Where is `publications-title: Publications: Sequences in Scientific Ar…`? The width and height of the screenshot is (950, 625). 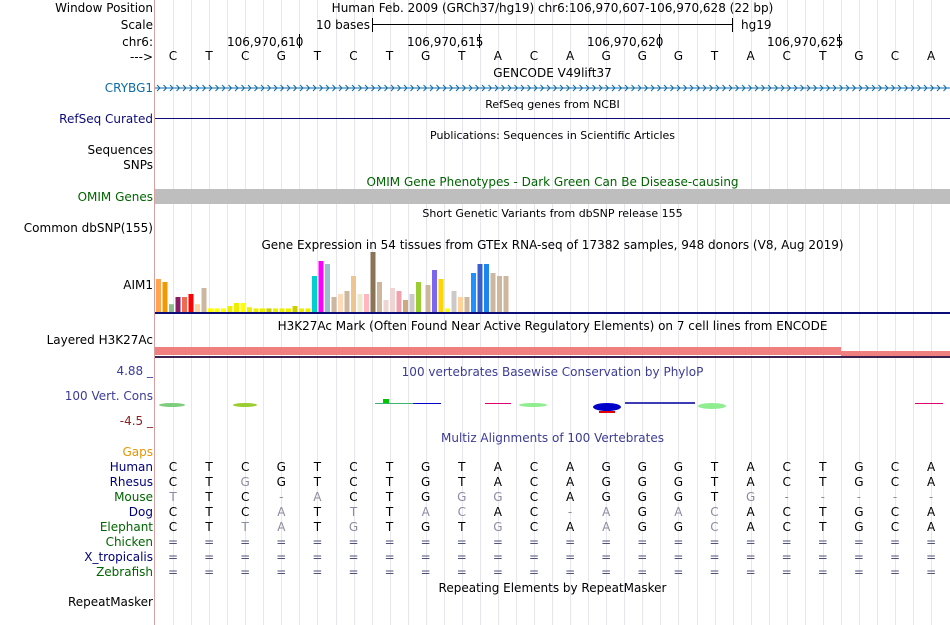
publications-title: Publications: Sequences in Scientific Ar… is located at coordinates (552, 135).